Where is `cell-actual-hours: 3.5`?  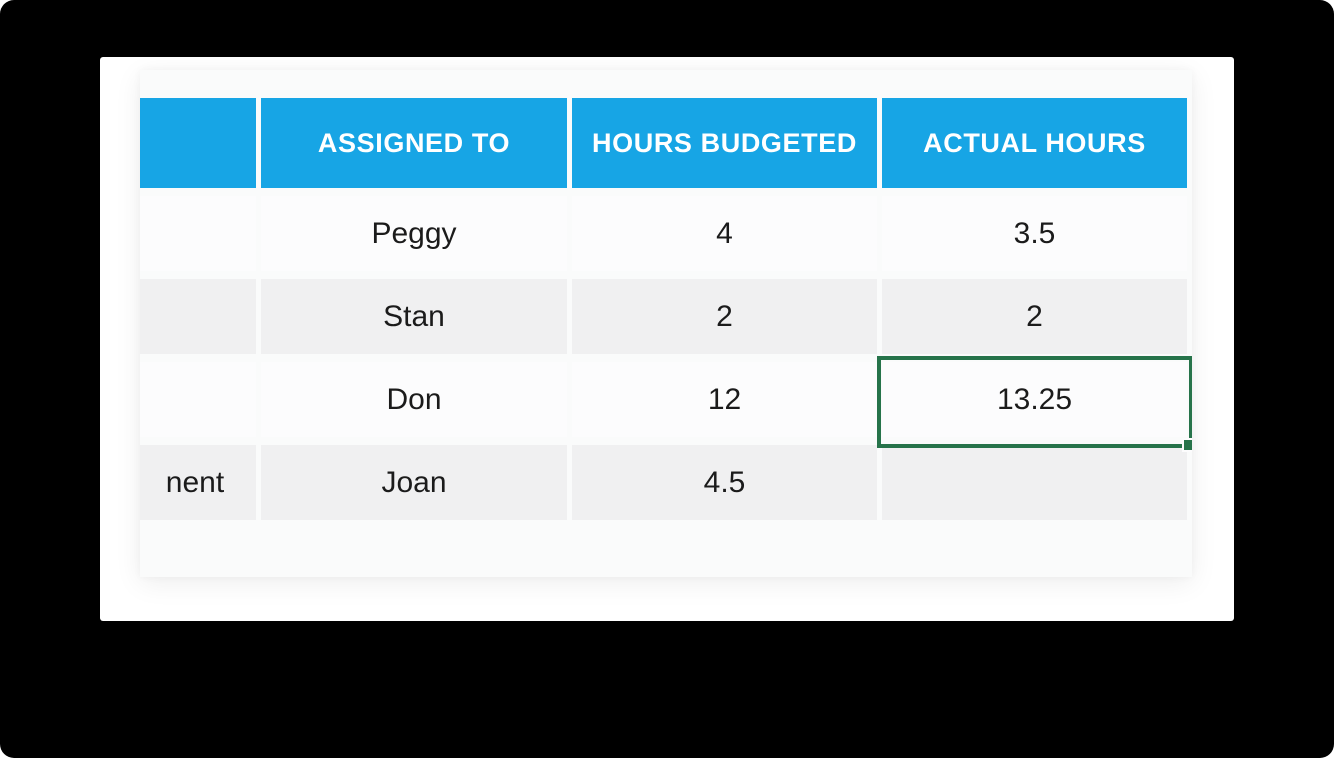 cell-actual-hours: 3.5 is located at coordinates (1034, 233).